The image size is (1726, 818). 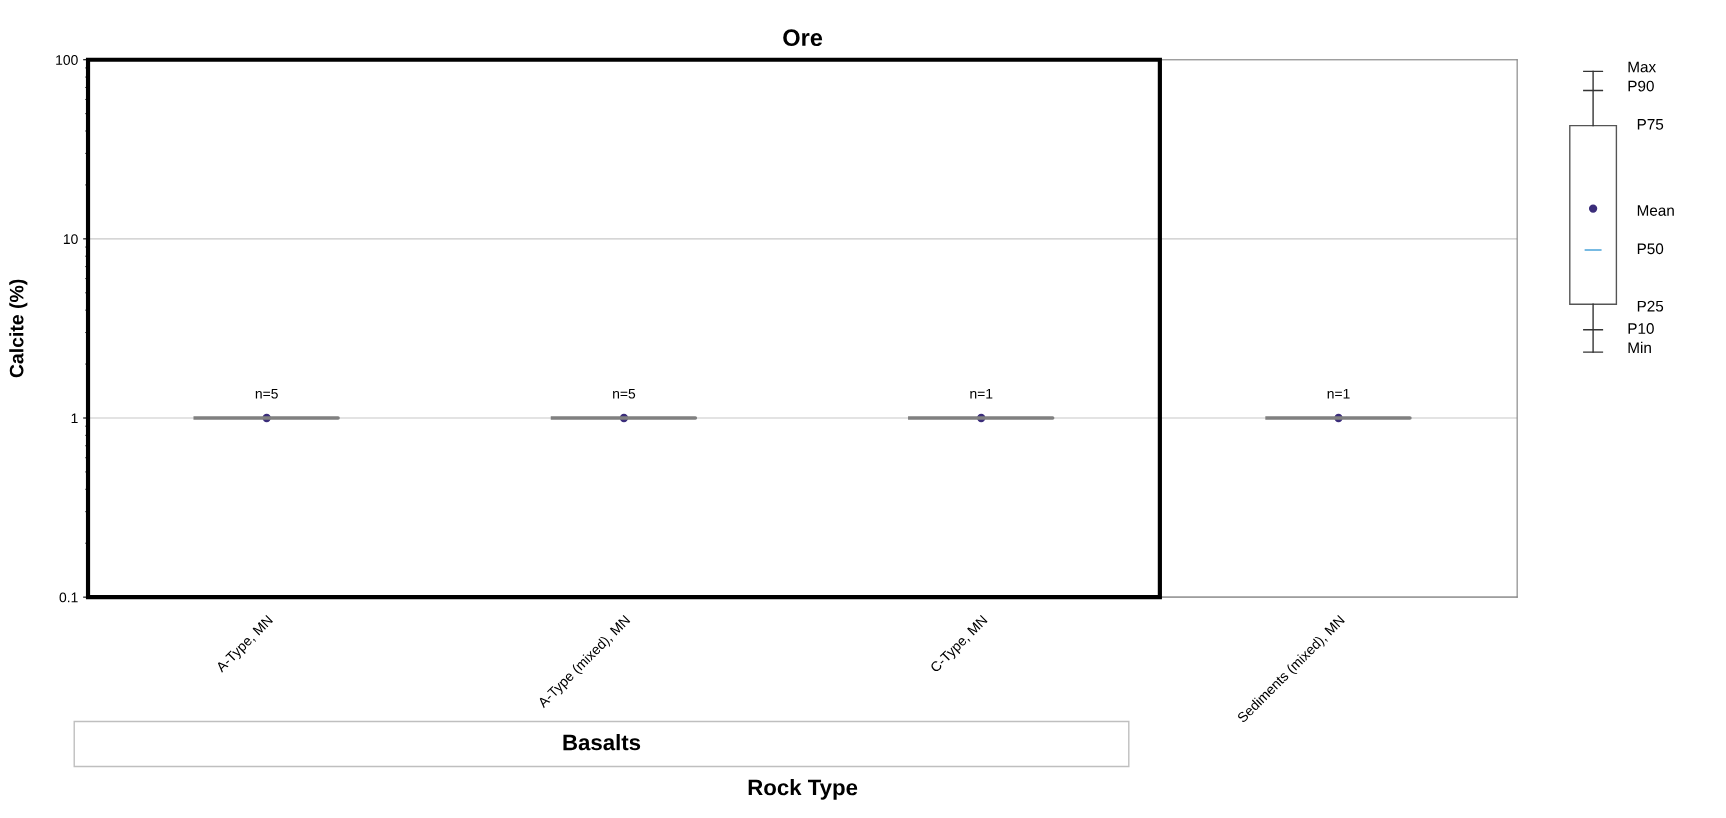 What do you see at coordinates (803, 789) in the screenshot?
I see `x-axis-title: Rock Type` at bounding box center [803, 789].